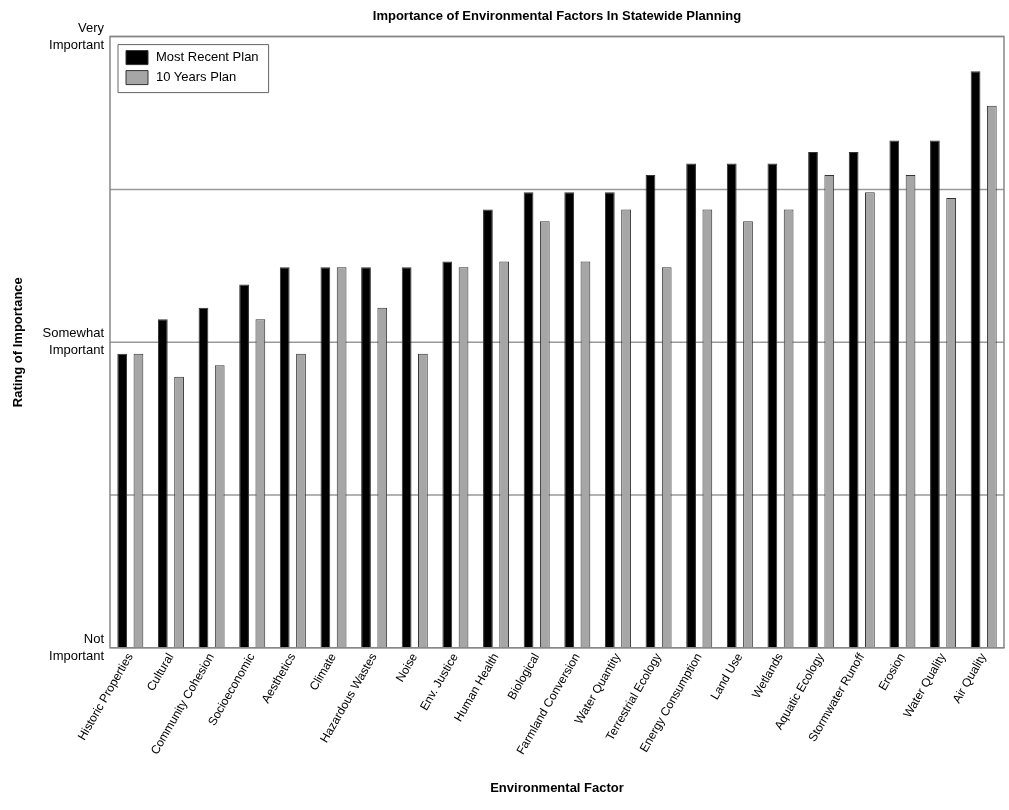  Describe the element at coordinates (73, 341) in the screenshot. I see `text: Somewhat Important` at that location.